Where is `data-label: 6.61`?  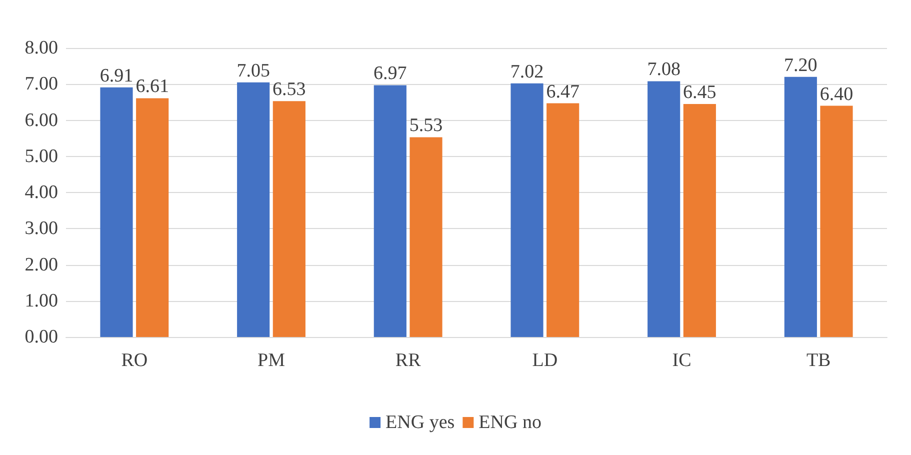 data-label: 6.61 is located at coordinates (152, 87).